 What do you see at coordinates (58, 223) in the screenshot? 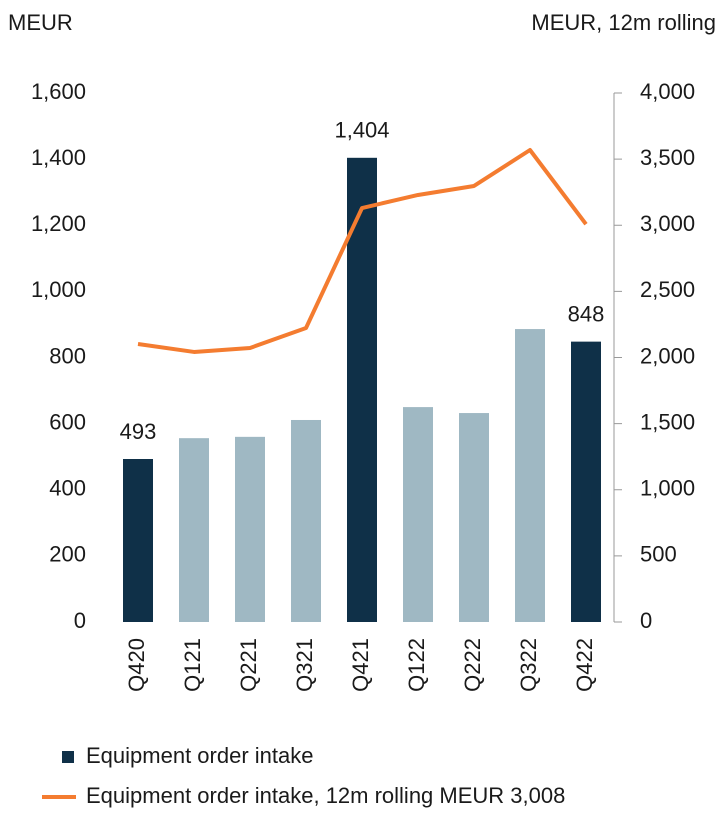
I see `y-tick-label: 1,200` at bounding box center [58, 223].